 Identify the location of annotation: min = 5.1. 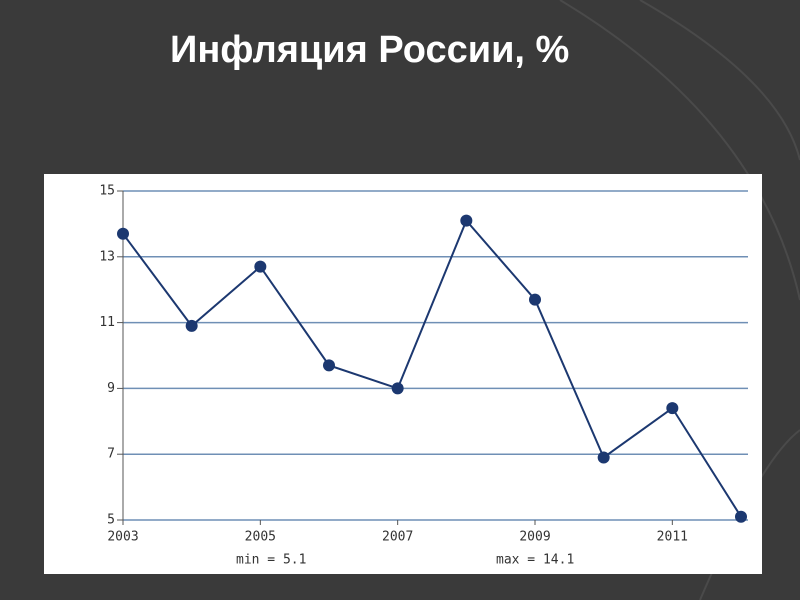
(271, 560).